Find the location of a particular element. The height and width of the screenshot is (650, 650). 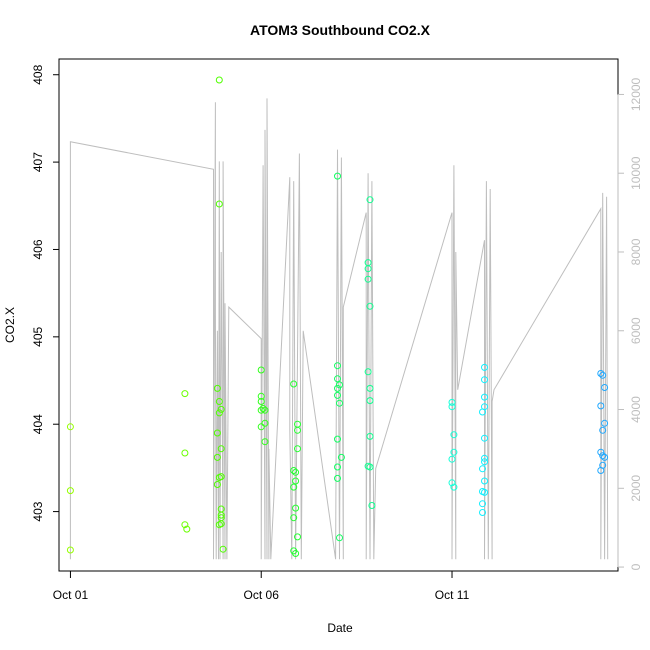

y2-tick-label: 10000 is located at coordinates (636, 173).